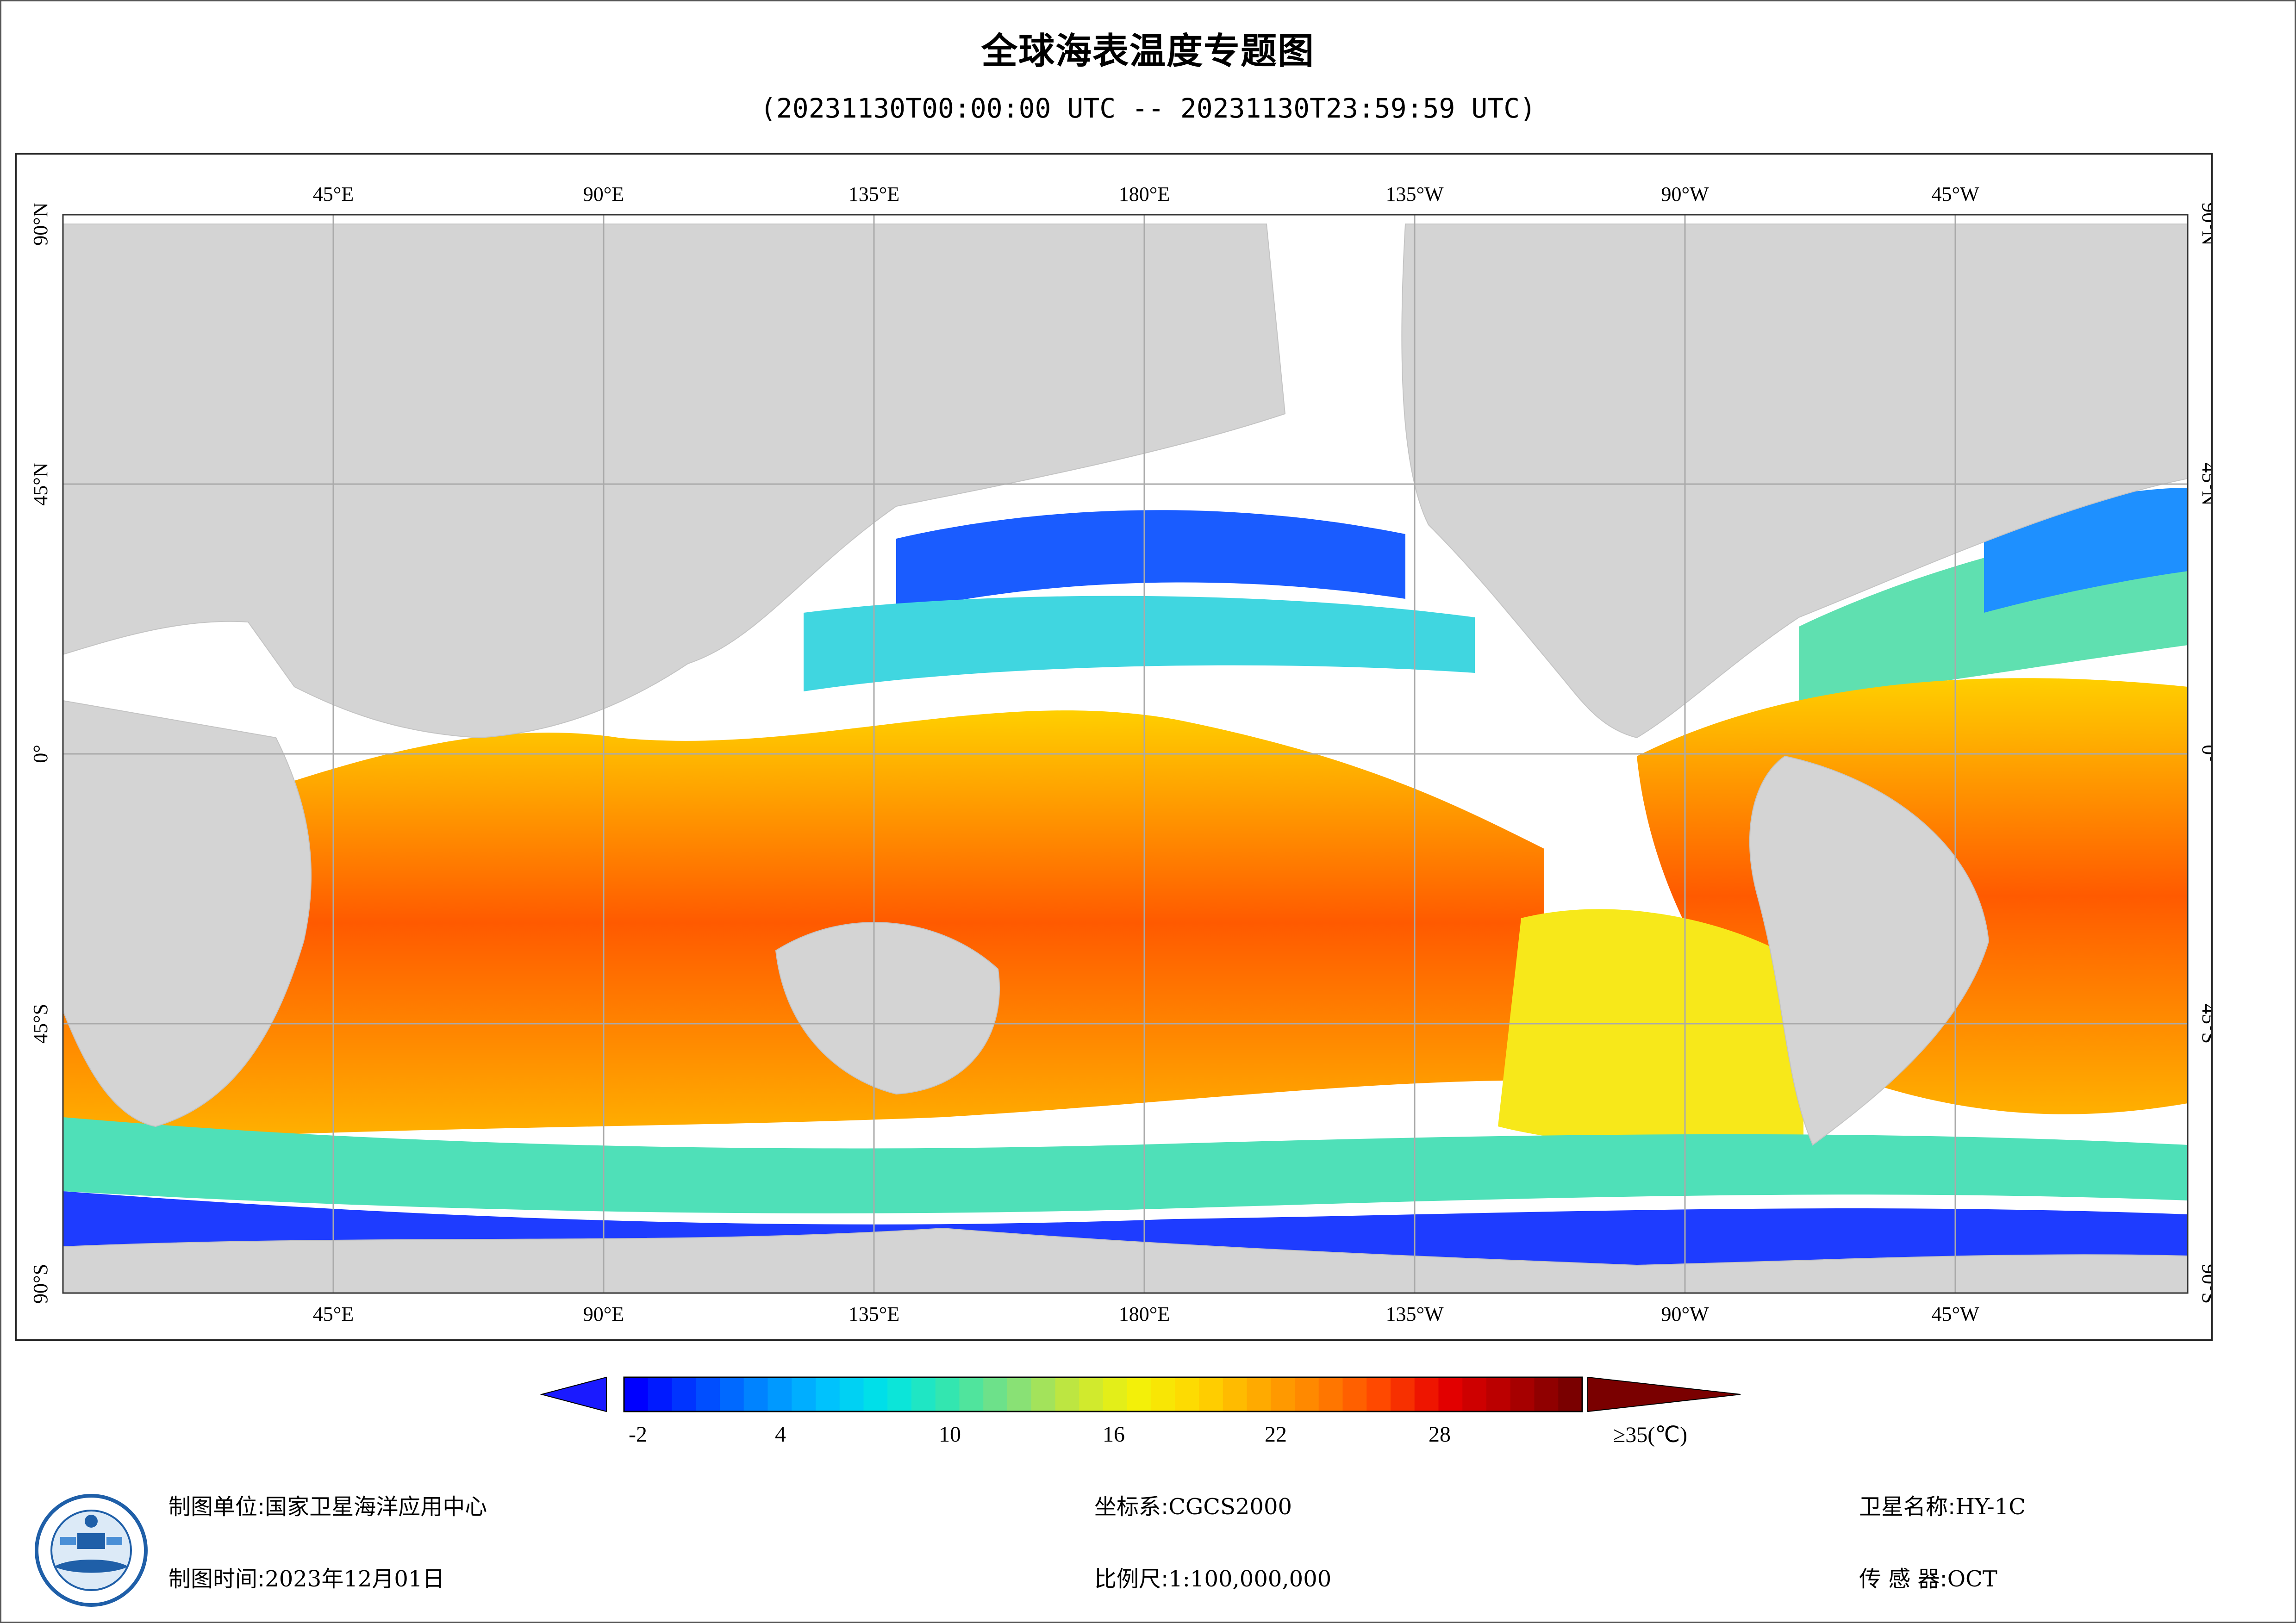  I want to click on sensor-label: 传 感 器:, so click(1903, 1579).